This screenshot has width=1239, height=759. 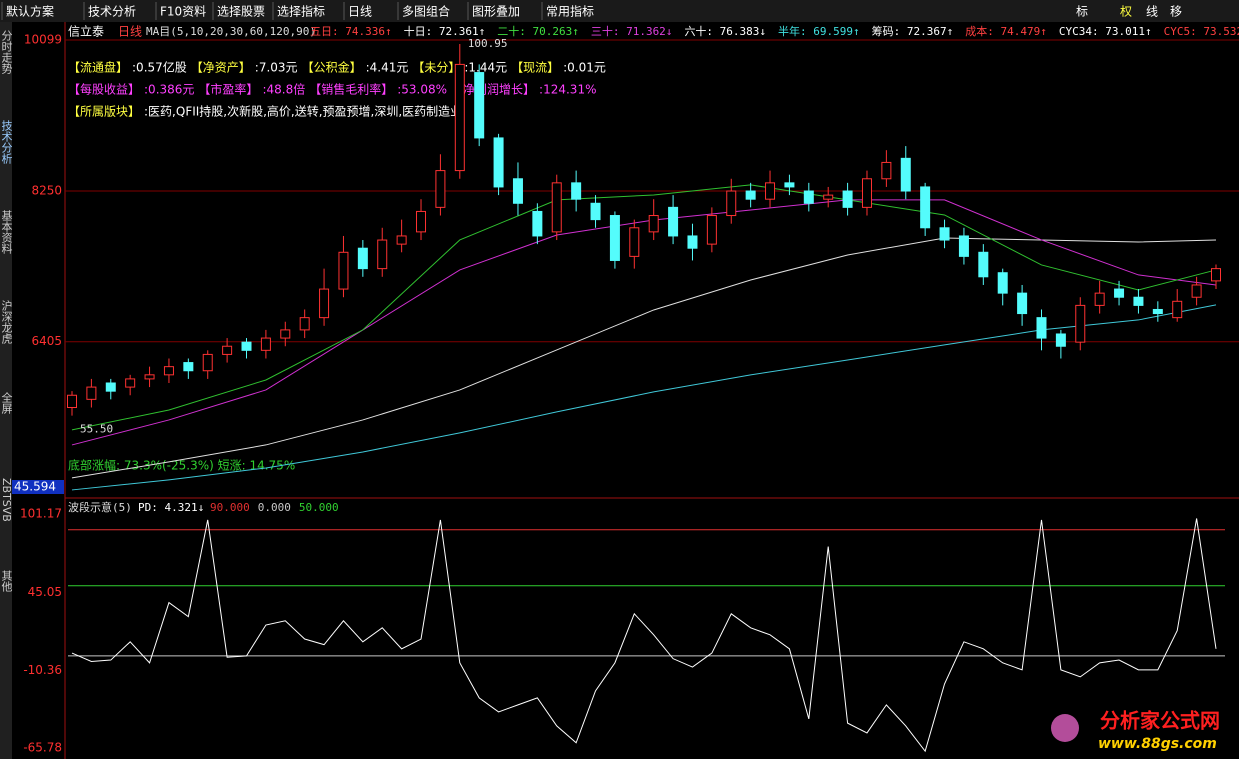 I want to click on info-text: :0.57亿股, so click(x=159, y=67).